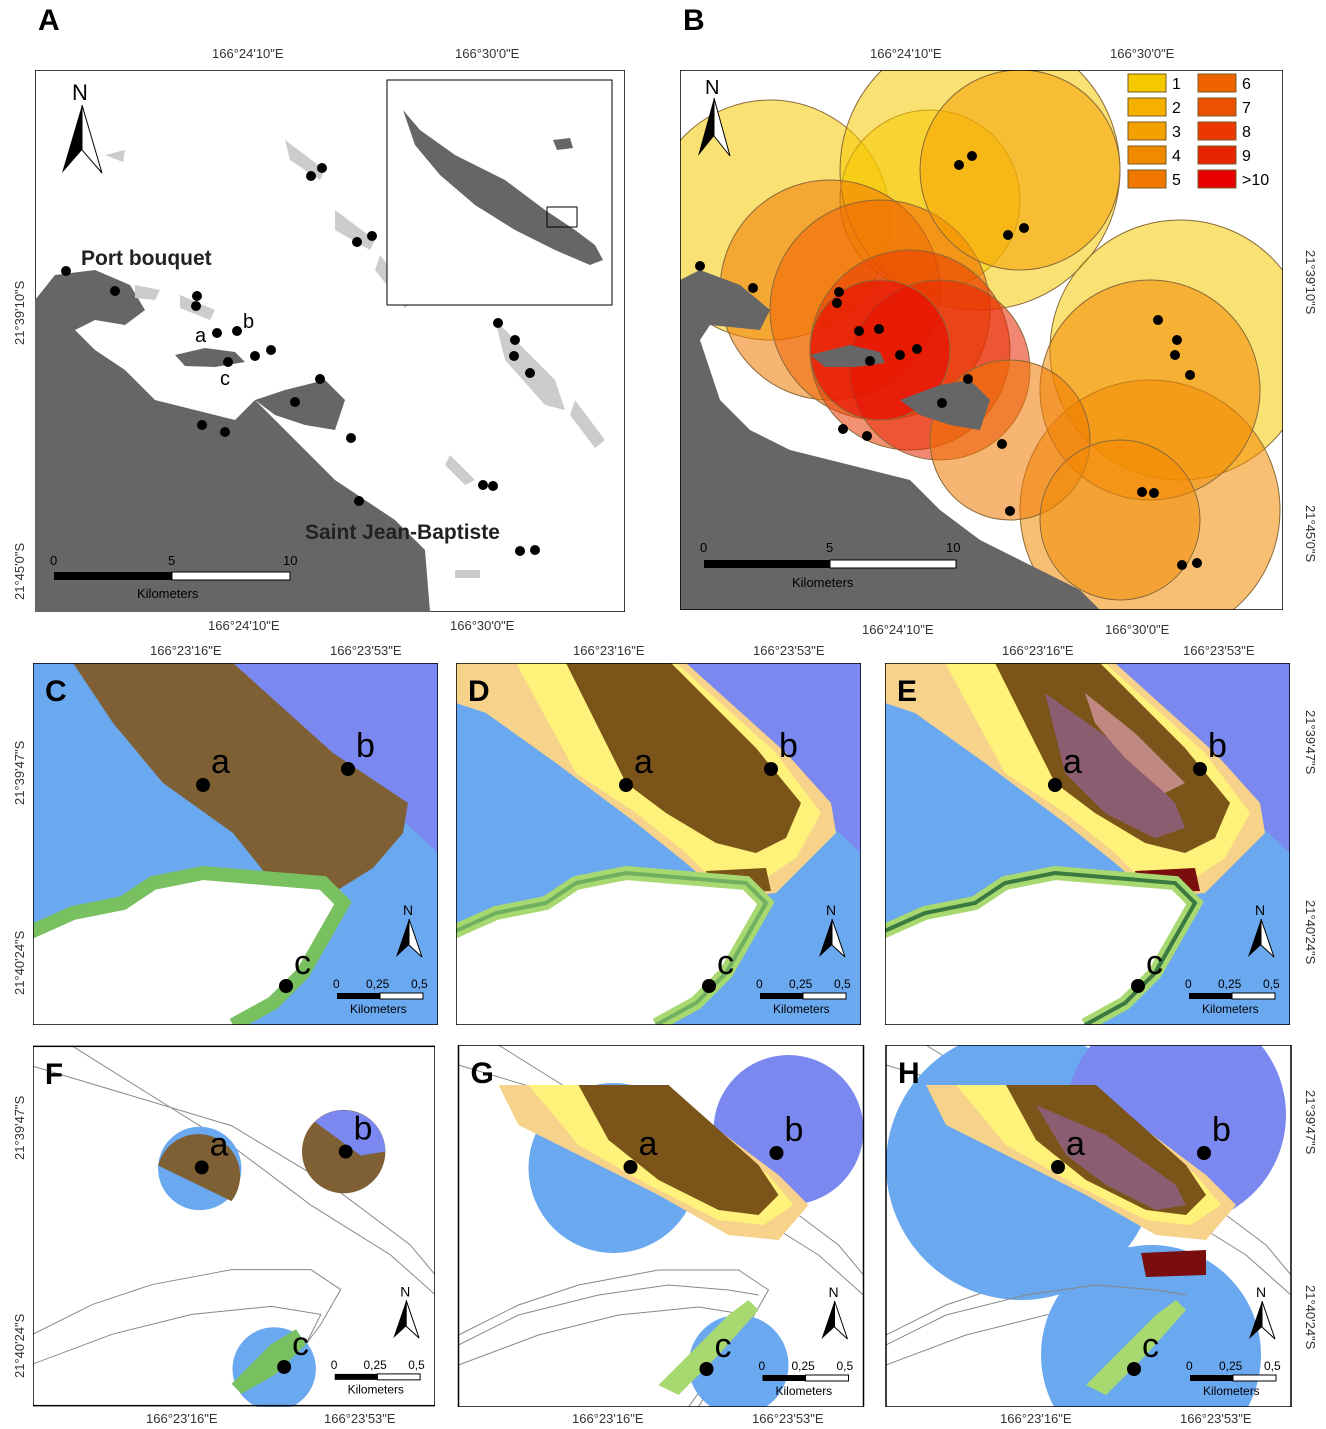 This screenshot has height=1429, width=1326. What do you see at coordinates (487, 53) in the screenshot?
I see `a-top-tick-2: 166°30'0"E` at bounding box center [487, 53].